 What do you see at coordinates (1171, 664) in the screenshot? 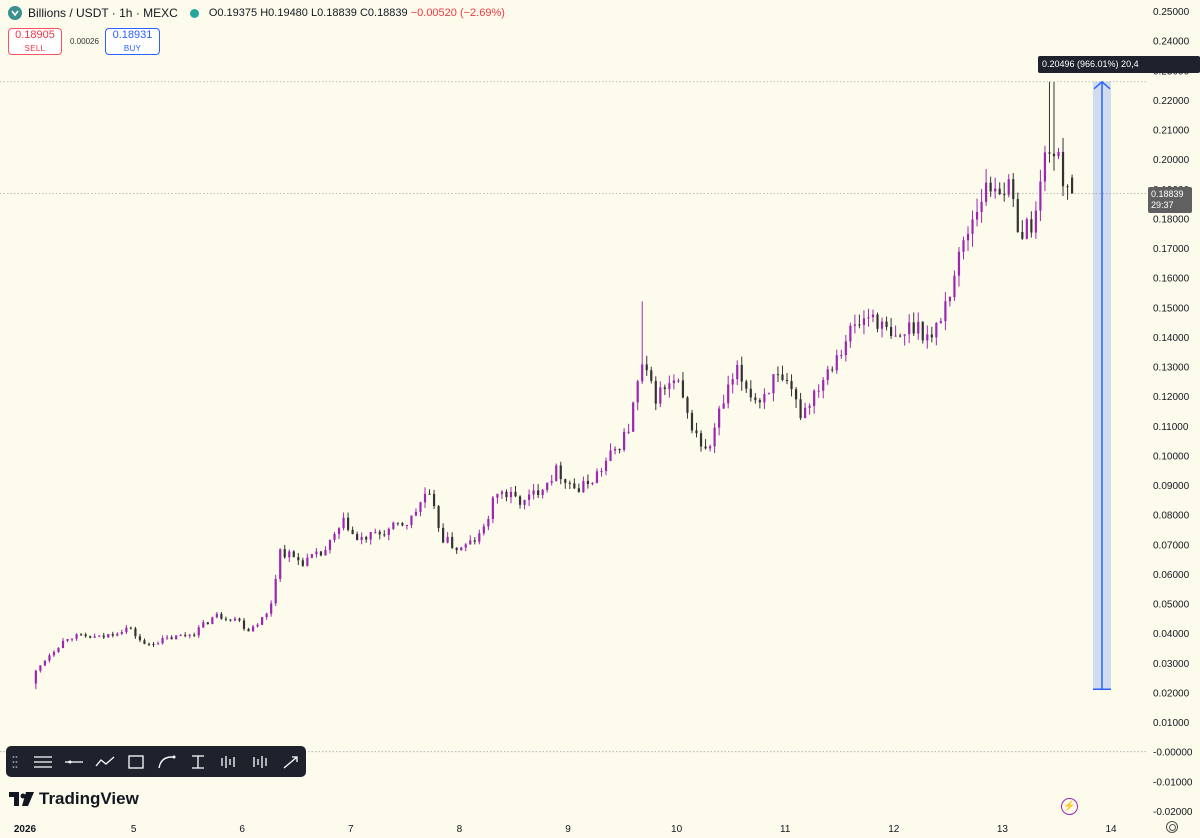
I see `price-tick-label: 0.03000` at bounding box center [1171, 664].